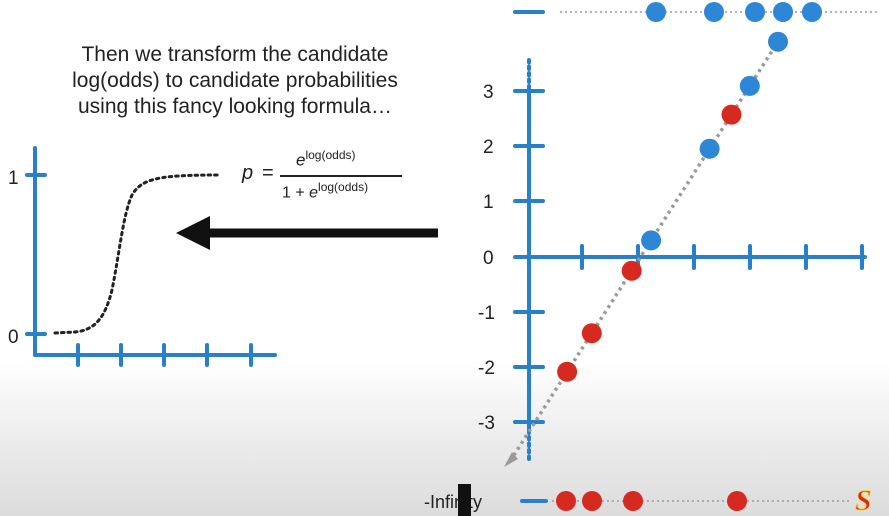  What do you see at coordinates (488, 258) in the screenshot?
I see `y-tick-label: 0` at bounding box center [488, 258].